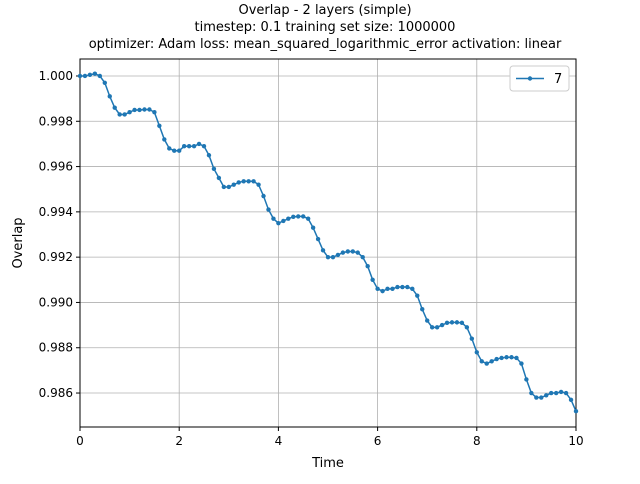  I want to click on x-tick-label: 2, so click(179, 441).